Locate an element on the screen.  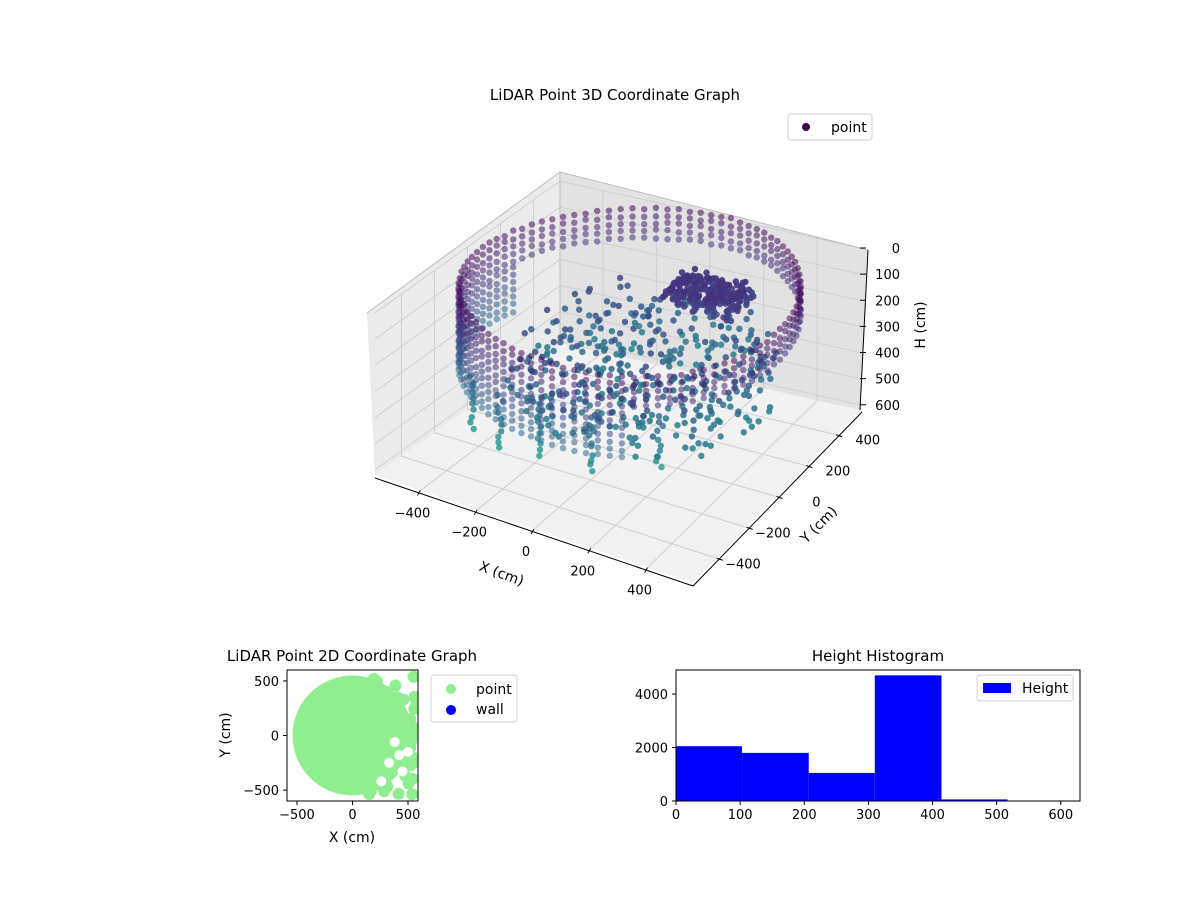
x-tick-label-hist: 300 is located at coordinates (868, 815).